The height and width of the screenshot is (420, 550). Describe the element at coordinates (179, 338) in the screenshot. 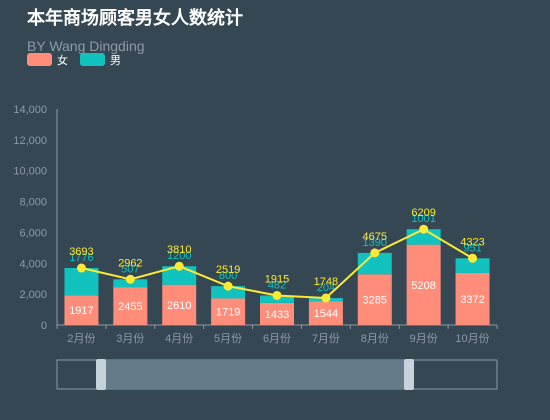

I see `x-tick-label: 4月份` at that location.